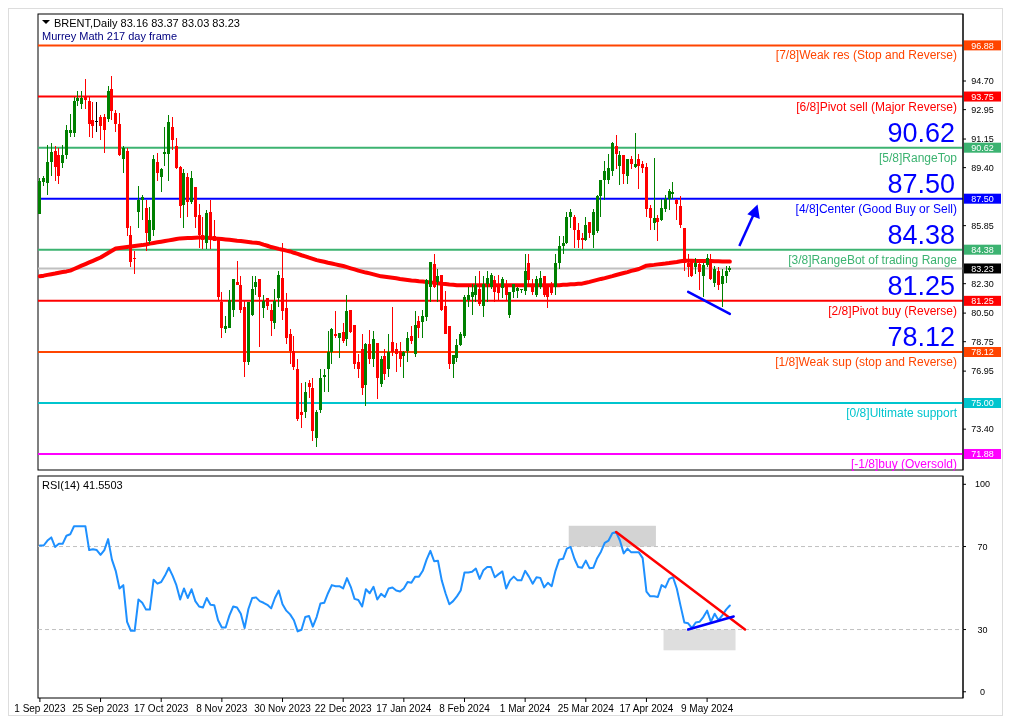 This screenshot has width=1011, height=720. Describe the element at coordinates (982, 283) in the screenshot. I see `y-tick-label: 82.30` at that location.